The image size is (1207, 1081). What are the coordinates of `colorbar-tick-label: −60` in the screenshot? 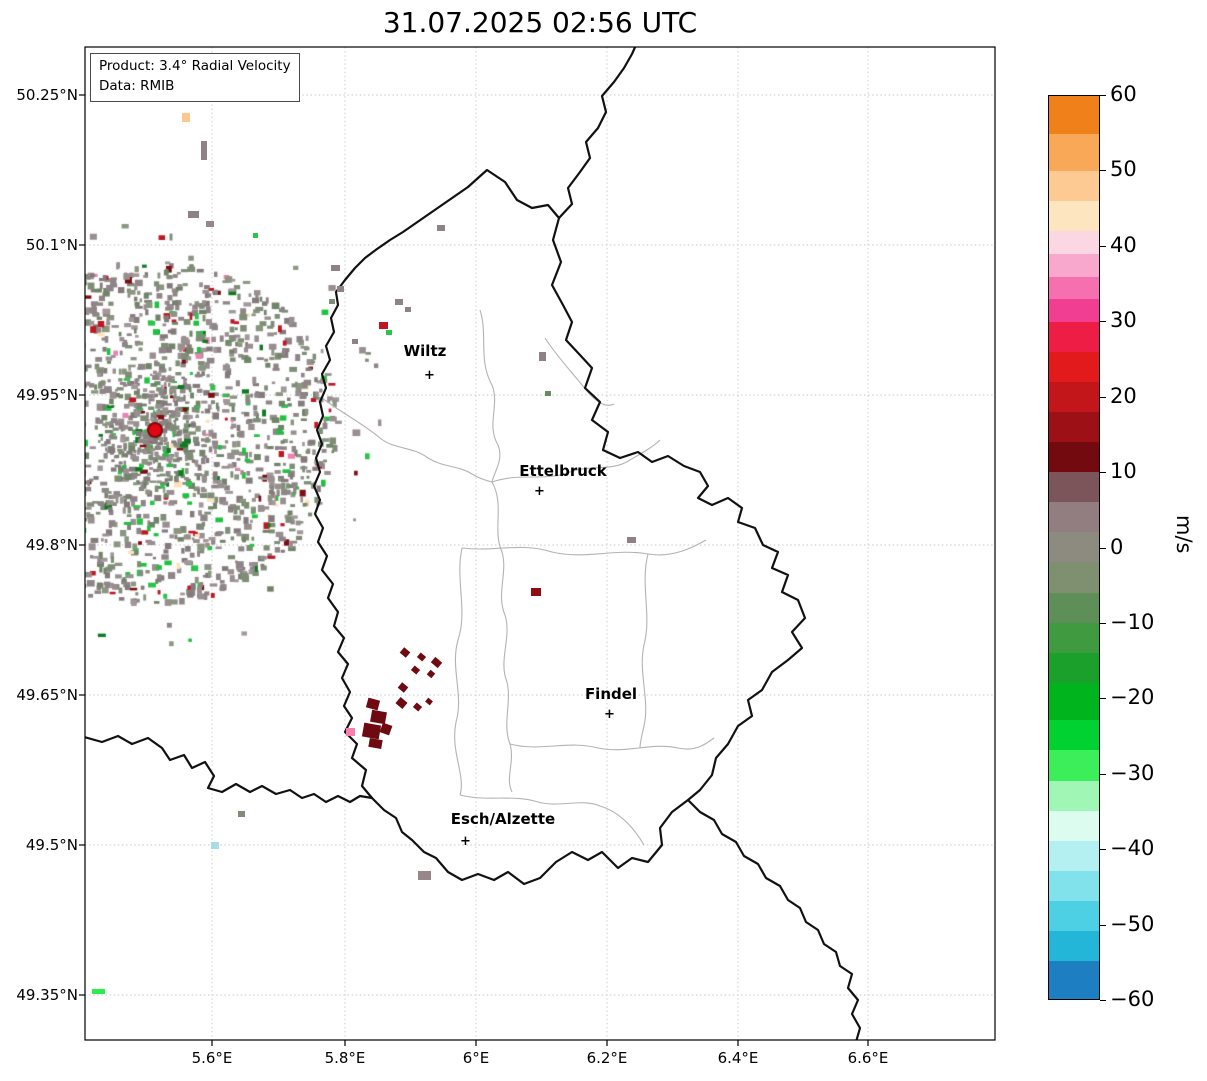 It's located at (1132, 999).